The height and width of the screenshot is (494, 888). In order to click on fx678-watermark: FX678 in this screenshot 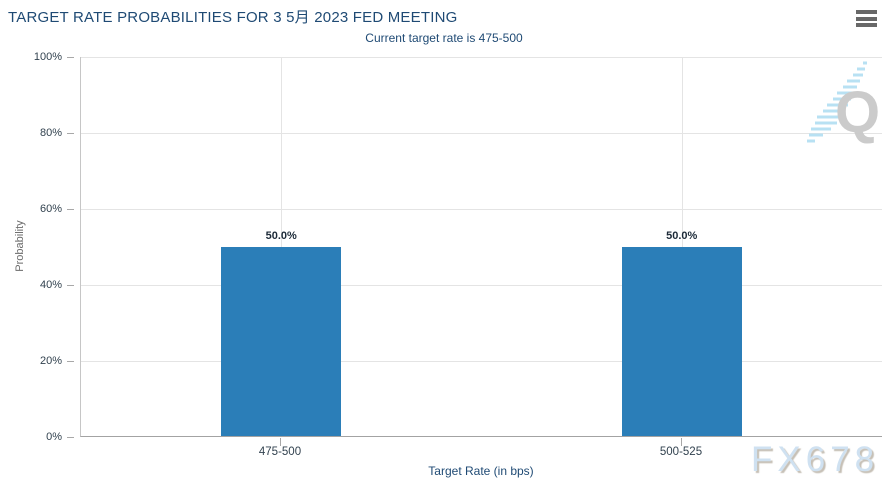, I will do `click(815, 459)`.